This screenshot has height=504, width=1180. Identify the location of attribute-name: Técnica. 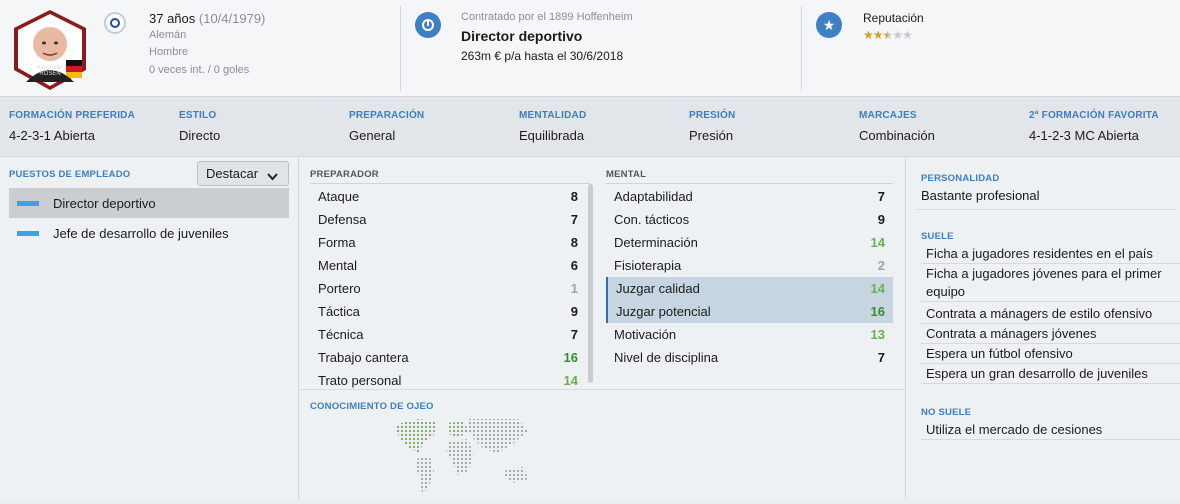
(341, 334).